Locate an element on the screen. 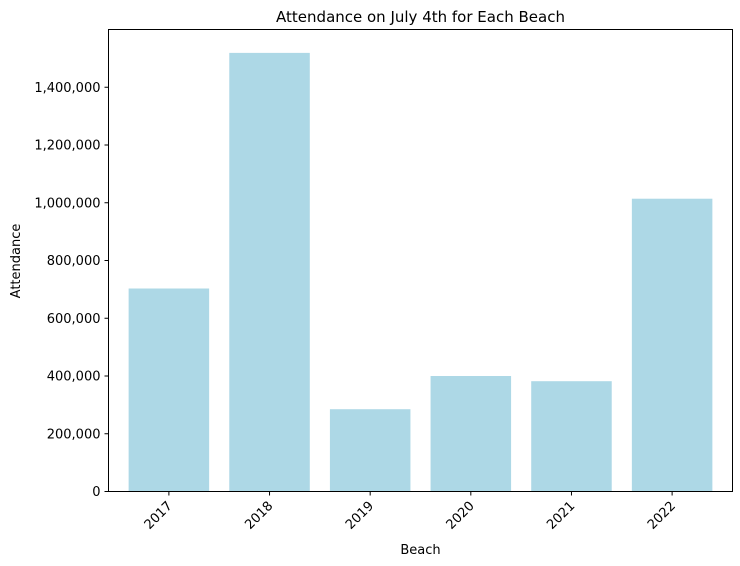  chart-title: Attendance on July 4th for Each Beach is located at coordinates (420, 17).